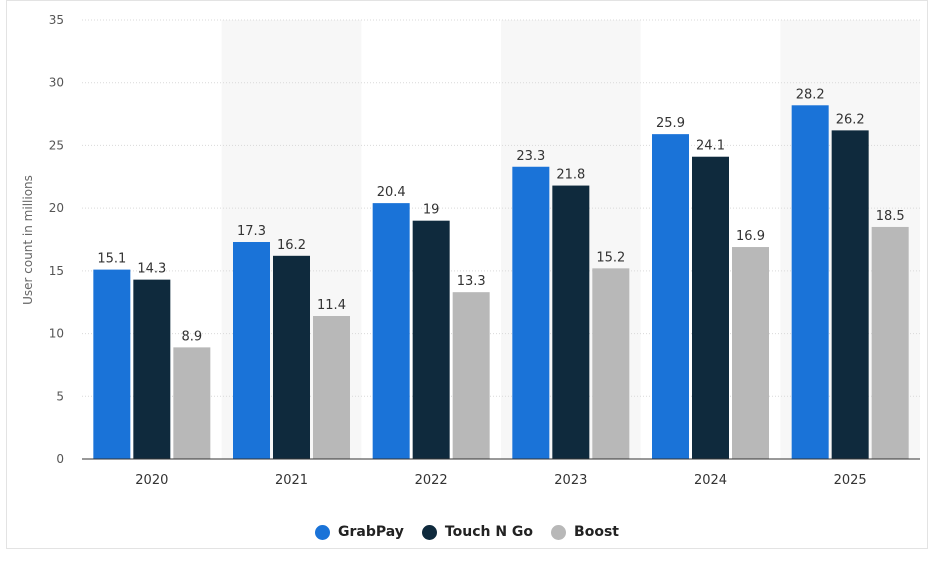  What do you see at coordinates (810, 94) in the screenshot?
I see `value-label-grabpay-2025: 28.2` at bounding box center [810, 94].